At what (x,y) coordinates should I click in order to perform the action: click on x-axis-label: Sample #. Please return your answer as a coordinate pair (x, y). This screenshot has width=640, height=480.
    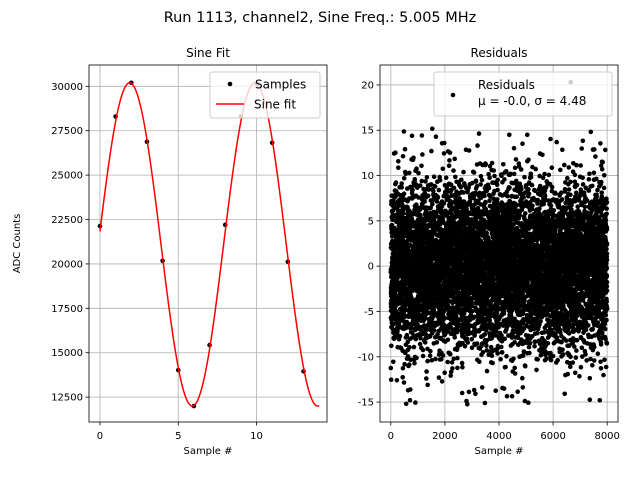
    Looking at the image, I should click on (207, 451).